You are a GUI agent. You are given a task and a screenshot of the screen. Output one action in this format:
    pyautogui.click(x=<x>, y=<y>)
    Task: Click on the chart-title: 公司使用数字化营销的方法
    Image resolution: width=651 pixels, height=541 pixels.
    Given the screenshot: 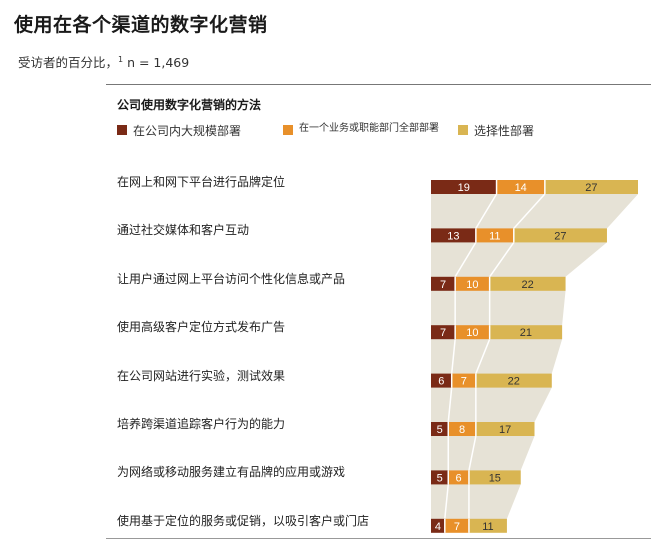 What is the action you would take?
    pyautogui.click(x=189, y=105)
    